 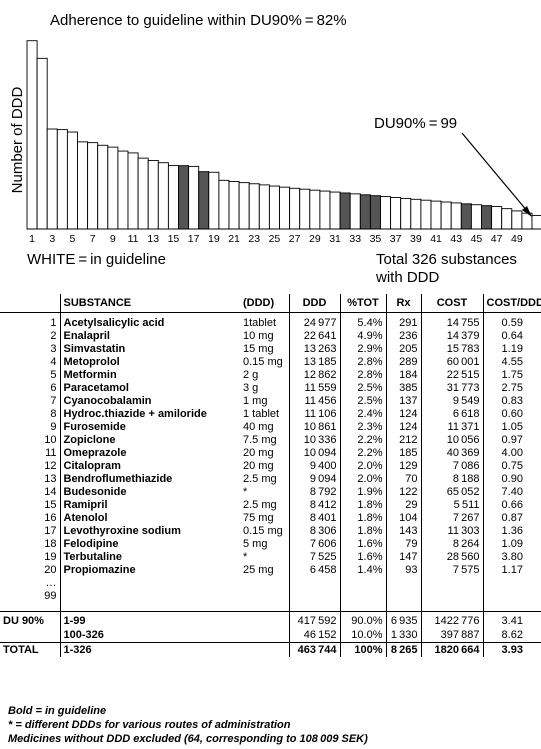 What do you see at coordinates (362, 492) in the screenshot?
I see `pct-tot: 1.9%` at bounding box center [362, 492].